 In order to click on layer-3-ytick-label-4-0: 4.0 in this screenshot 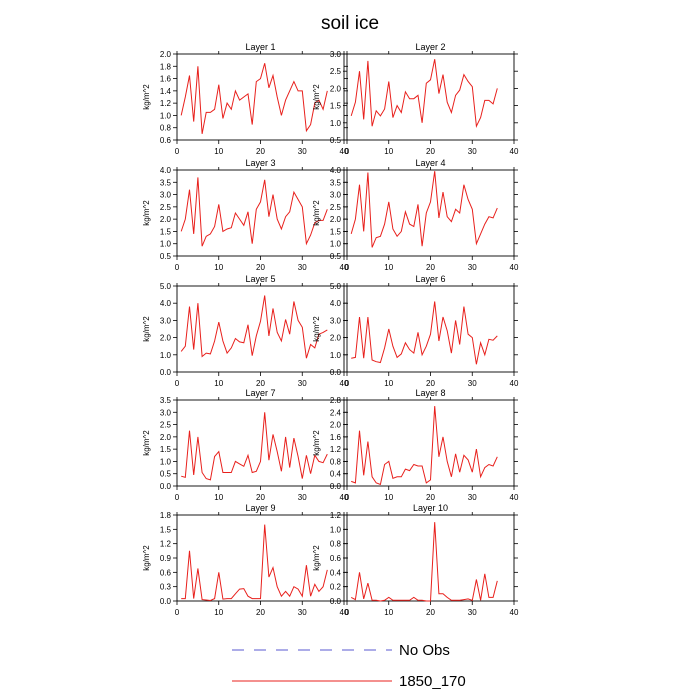, I will do `click(166, 170)`.